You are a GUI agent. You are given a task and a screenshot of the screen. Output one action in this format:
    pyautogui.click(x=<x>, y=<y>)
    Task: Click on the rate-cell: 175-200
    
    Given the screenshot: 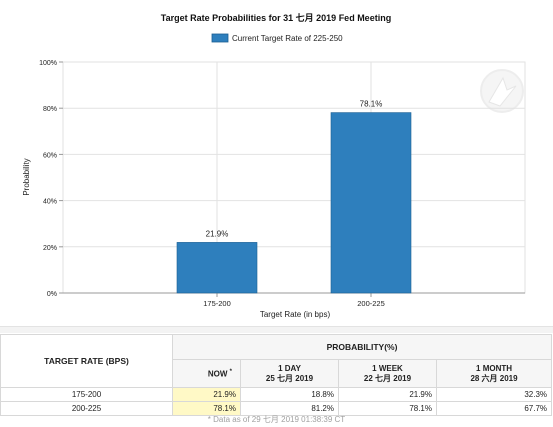 What is the action you would take?
    pyautogui.click(x=86, y=394)
    